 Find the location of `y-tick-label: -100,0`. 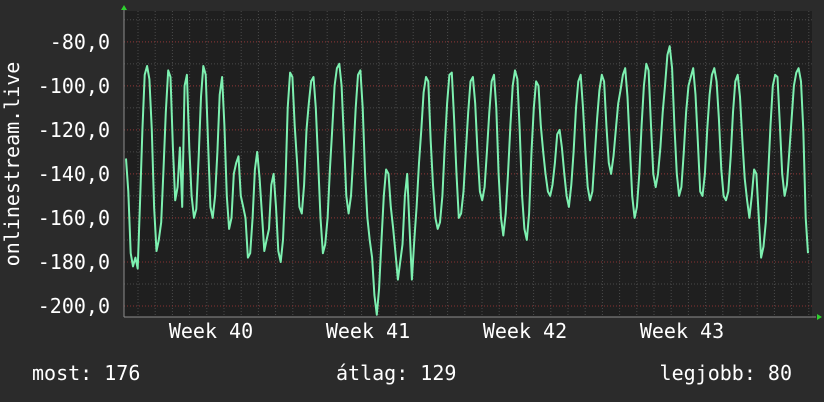

y-tick-label: -100,0 is located at coordinates (74, 86).